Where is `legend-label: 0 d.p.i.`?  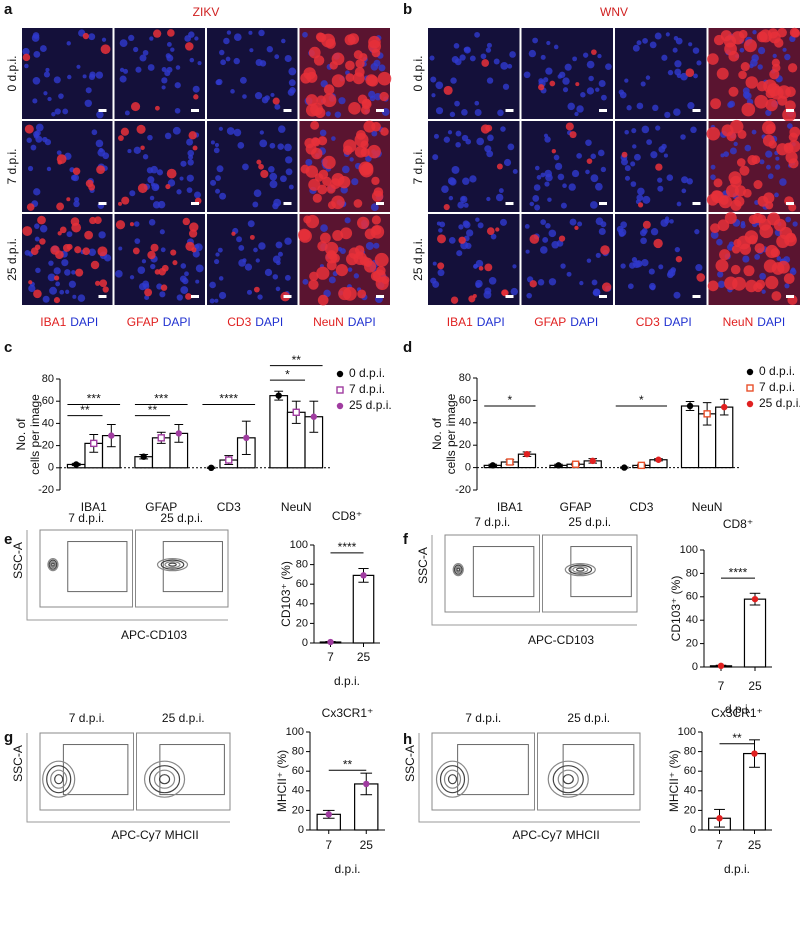 legend-label: 0 d.p.i. is located at coordinates (367, 373).